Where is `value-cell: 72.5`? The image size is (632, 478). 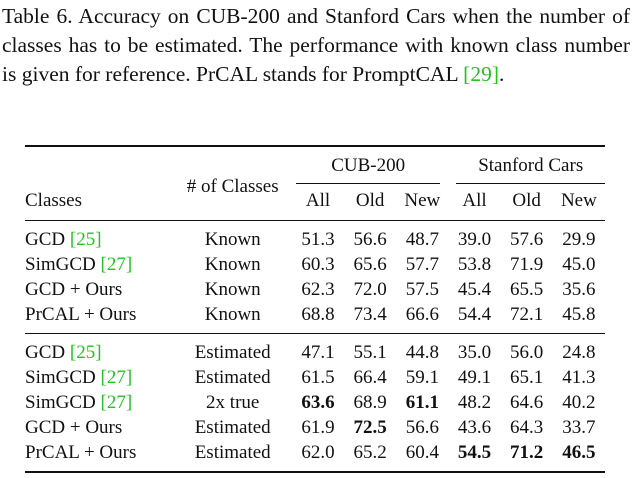
value-cell: 72.5 is located at coordinates (370, 427).